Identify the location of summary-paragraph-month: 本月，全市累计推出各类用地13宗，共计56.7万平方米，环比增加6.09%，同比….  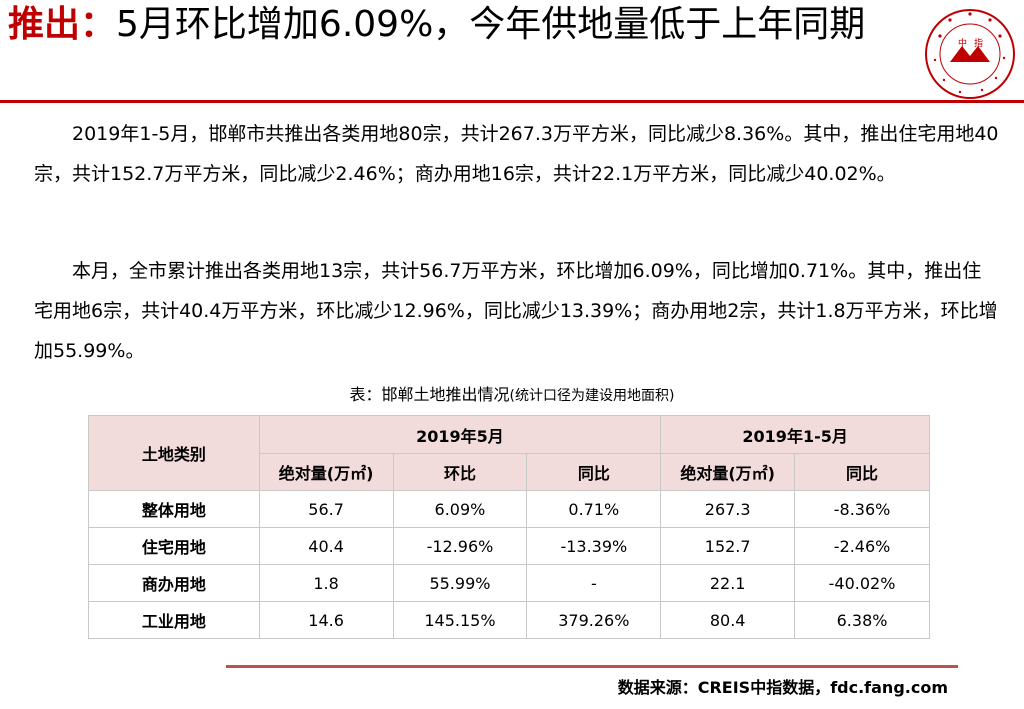
(516, 311).